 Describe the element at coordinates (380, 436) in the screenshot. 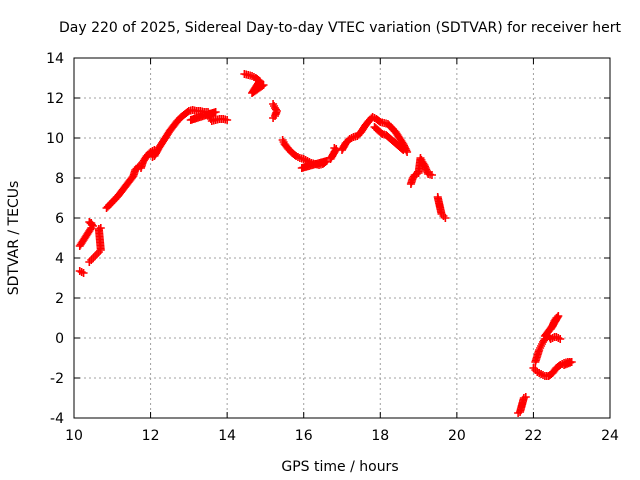

I see `x-tick-label: 18` at that location.